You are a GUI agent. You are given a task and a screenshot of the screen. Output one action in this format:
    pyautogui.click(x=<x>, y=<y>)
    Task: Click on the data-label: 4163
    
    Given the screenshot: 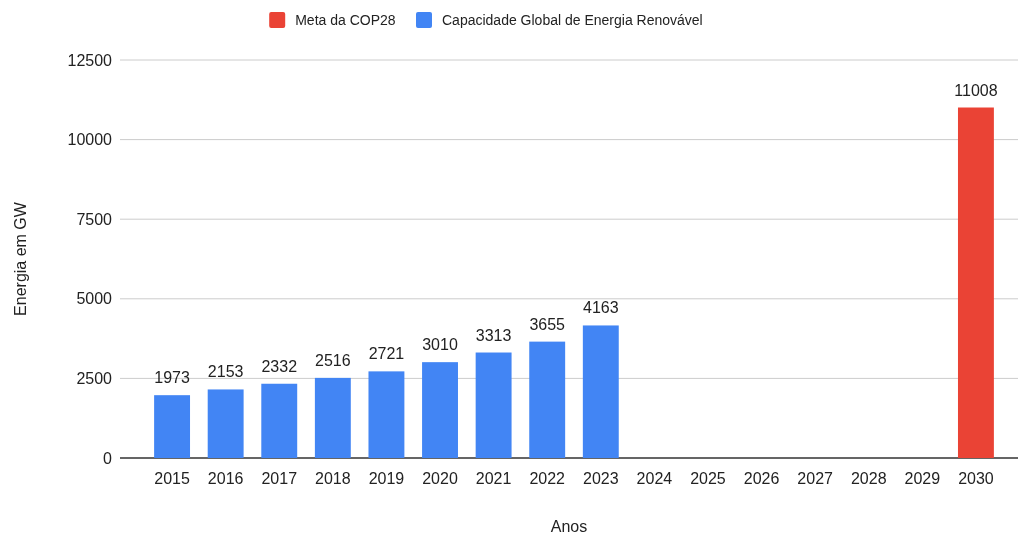 What is the action you would take?
    pyautogui.click(x=601, y=308)
    